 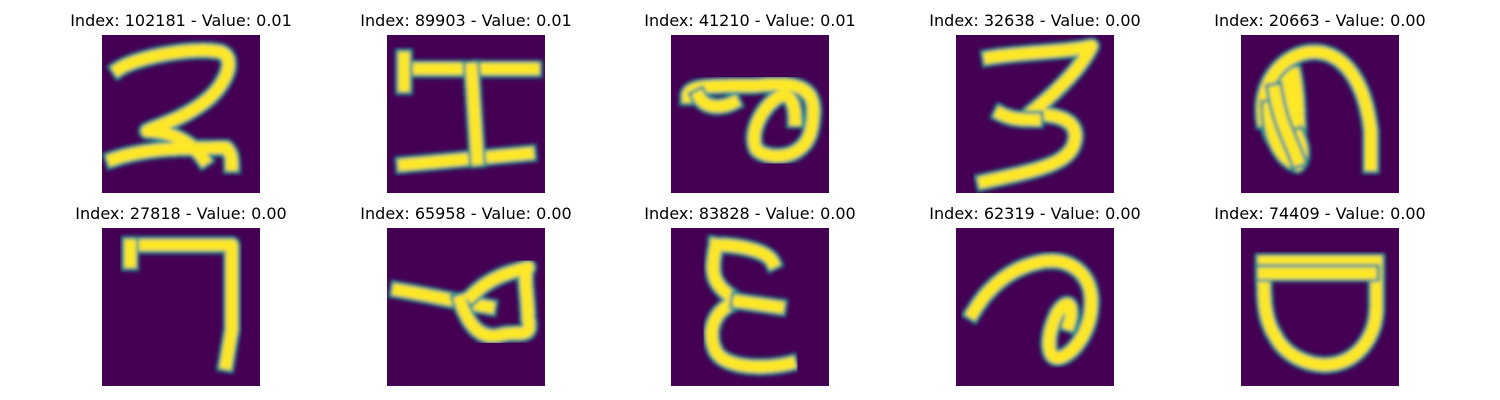 I want to click on panel-32638: Index: 32638 - Value: 0.00, so click(x=1035, y=106).